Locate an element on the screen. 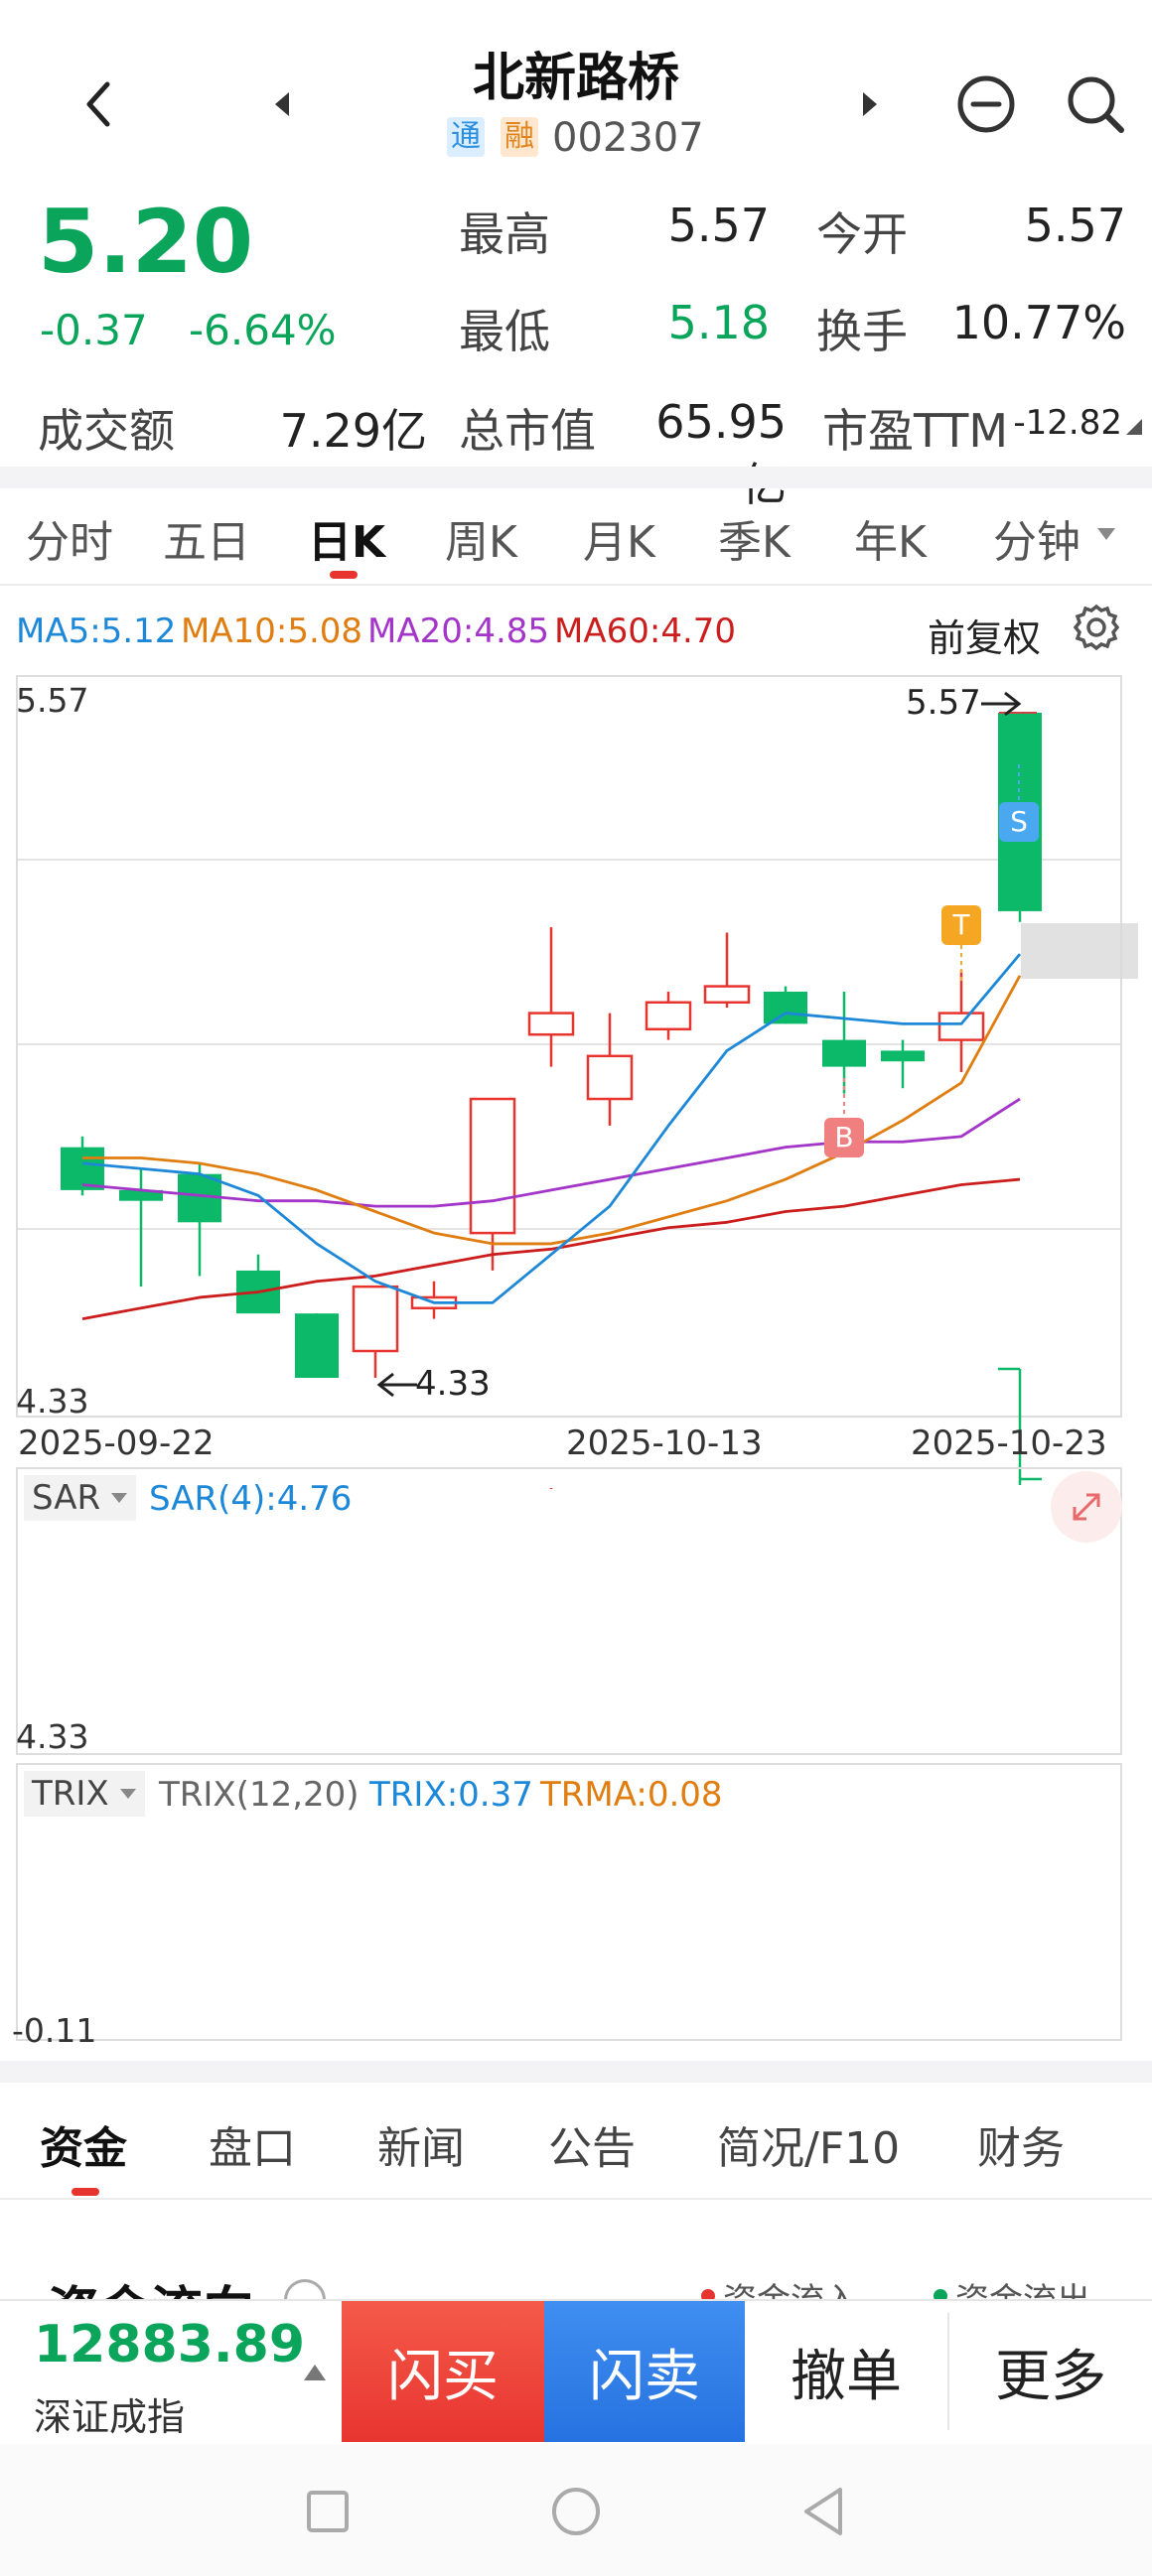 The image size is (1152, 2576). trix-name: TRIX is located at coordinates (70, 1794).